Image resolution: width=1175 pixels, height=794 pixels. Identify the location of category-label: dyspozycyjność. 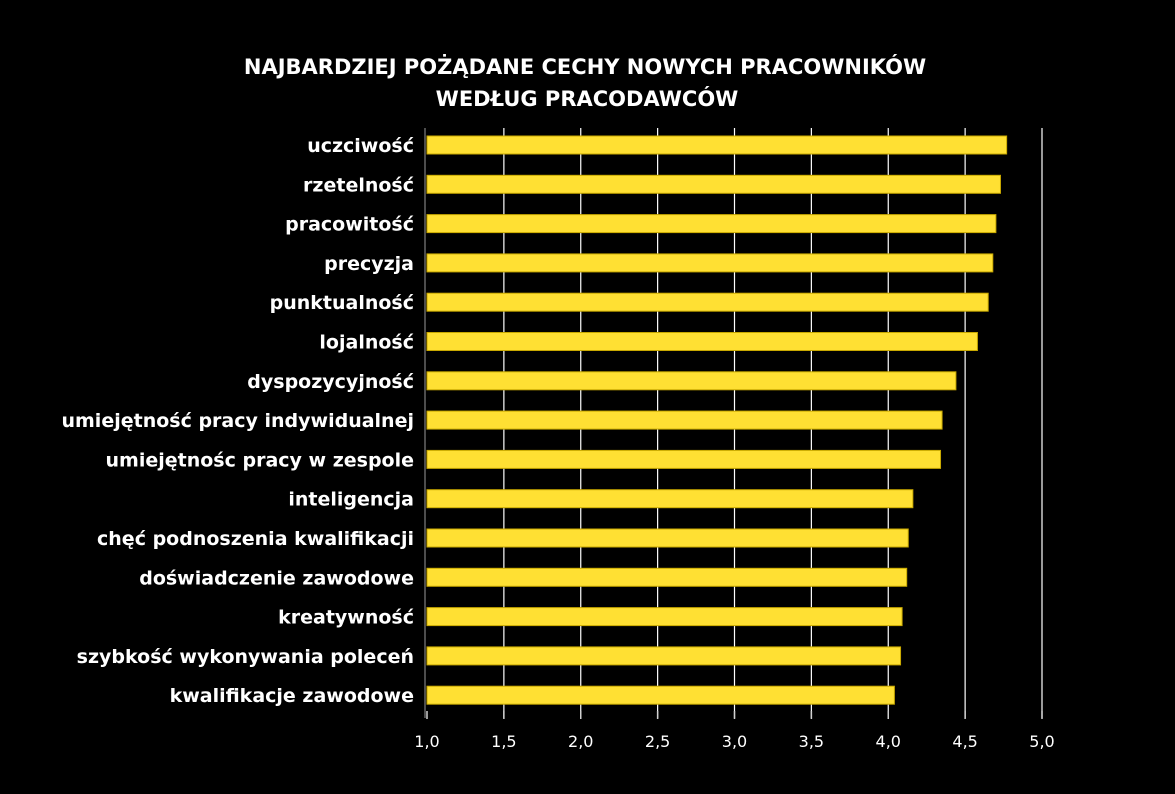
(330, 382).